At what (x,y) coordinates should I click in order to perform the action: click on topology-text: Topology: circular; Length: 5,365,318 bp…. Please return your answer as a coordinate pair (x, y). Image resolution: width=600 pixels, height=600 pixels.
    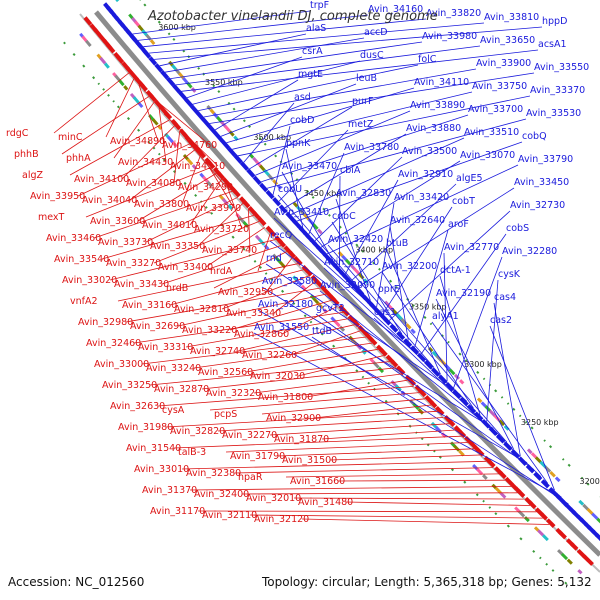
    Looking at the image, I should click on (426, 582).